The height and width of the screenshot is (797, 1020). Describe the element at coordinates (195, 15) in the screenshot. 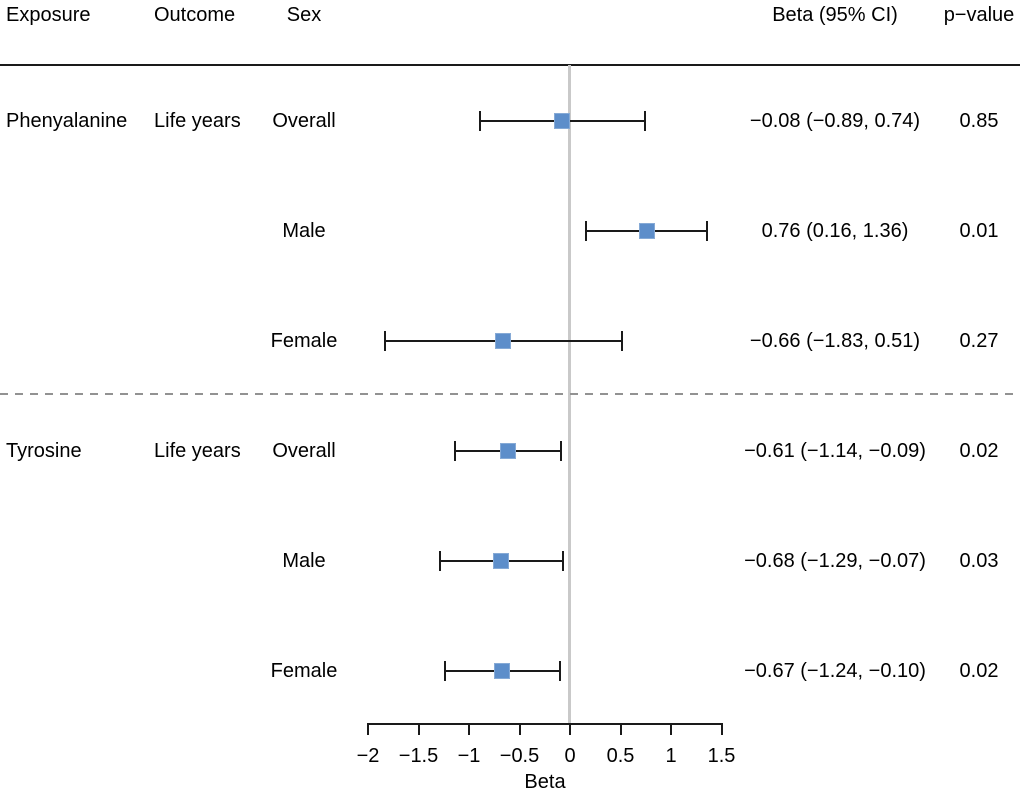

I see `column-header-outcome: Outcome` at that location.